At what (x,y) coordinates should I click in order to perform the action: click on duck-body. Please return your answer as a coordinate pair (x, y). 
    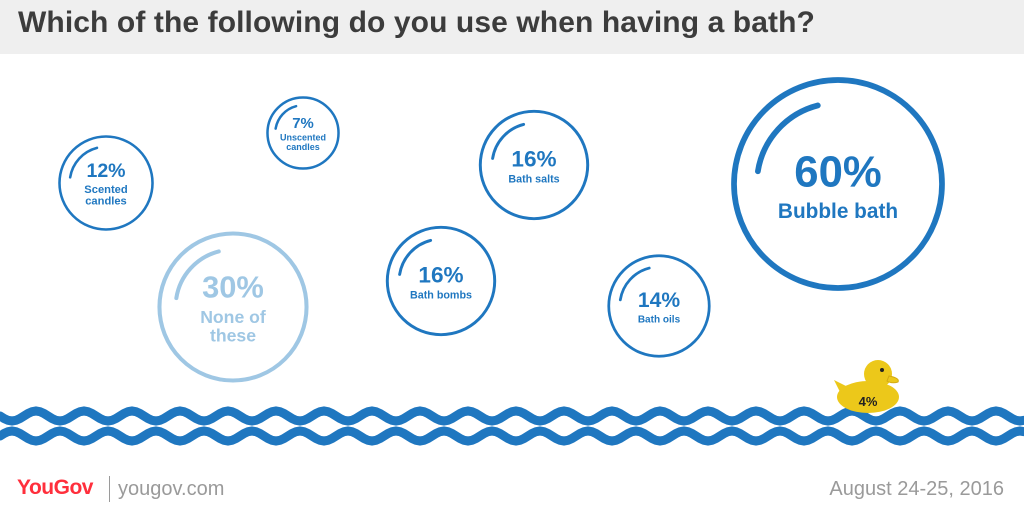
    Looking at the image, I should click on (868, 397).